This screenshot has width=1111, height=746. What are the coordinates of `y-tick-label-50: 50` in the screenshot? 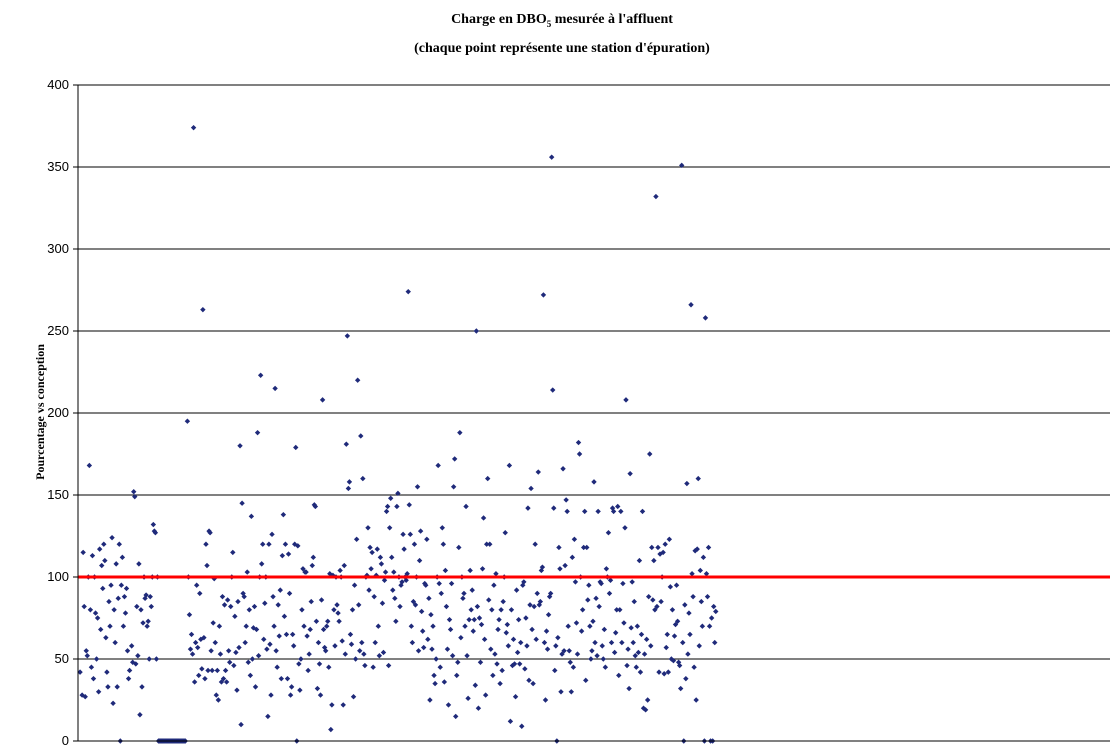 It's located at (62, 658).